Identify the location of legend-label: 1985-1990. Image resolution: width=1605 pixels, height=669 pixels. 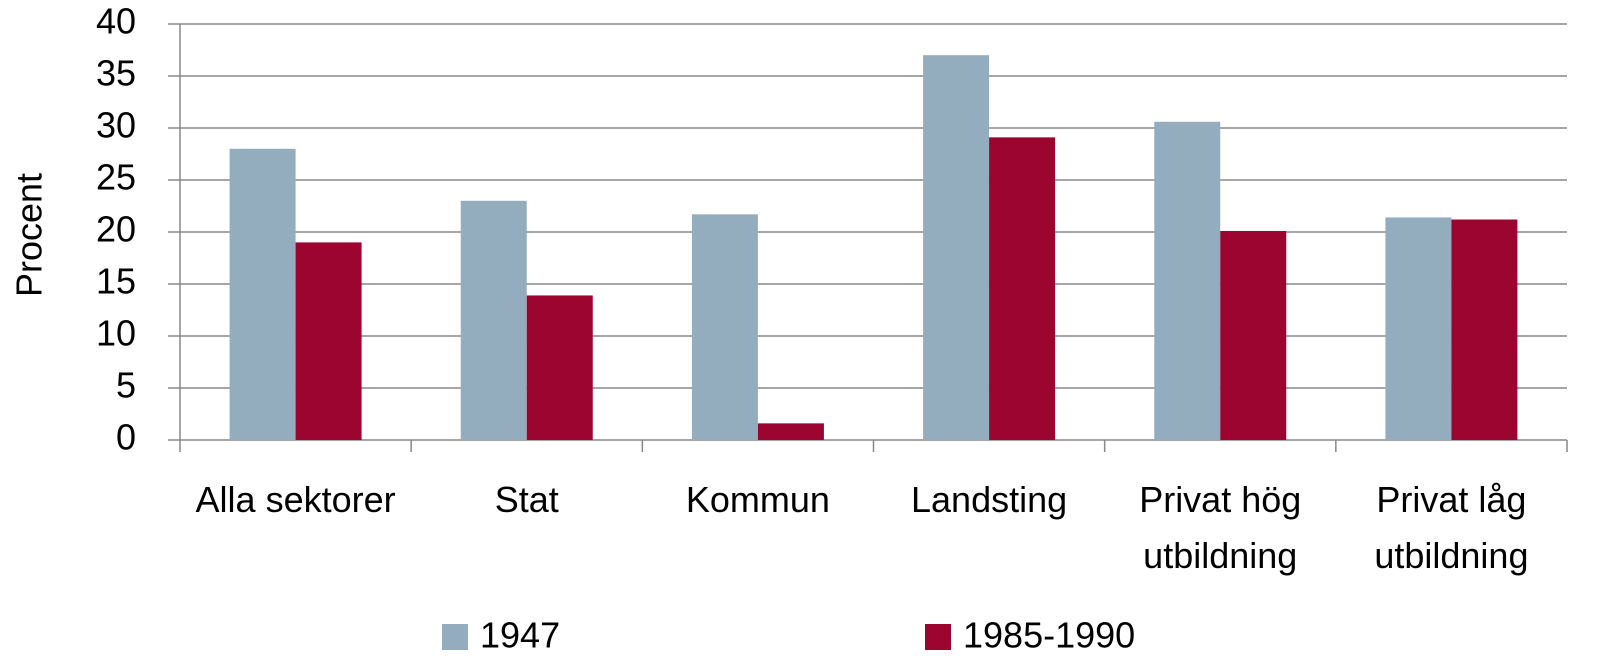
(1049, 635).